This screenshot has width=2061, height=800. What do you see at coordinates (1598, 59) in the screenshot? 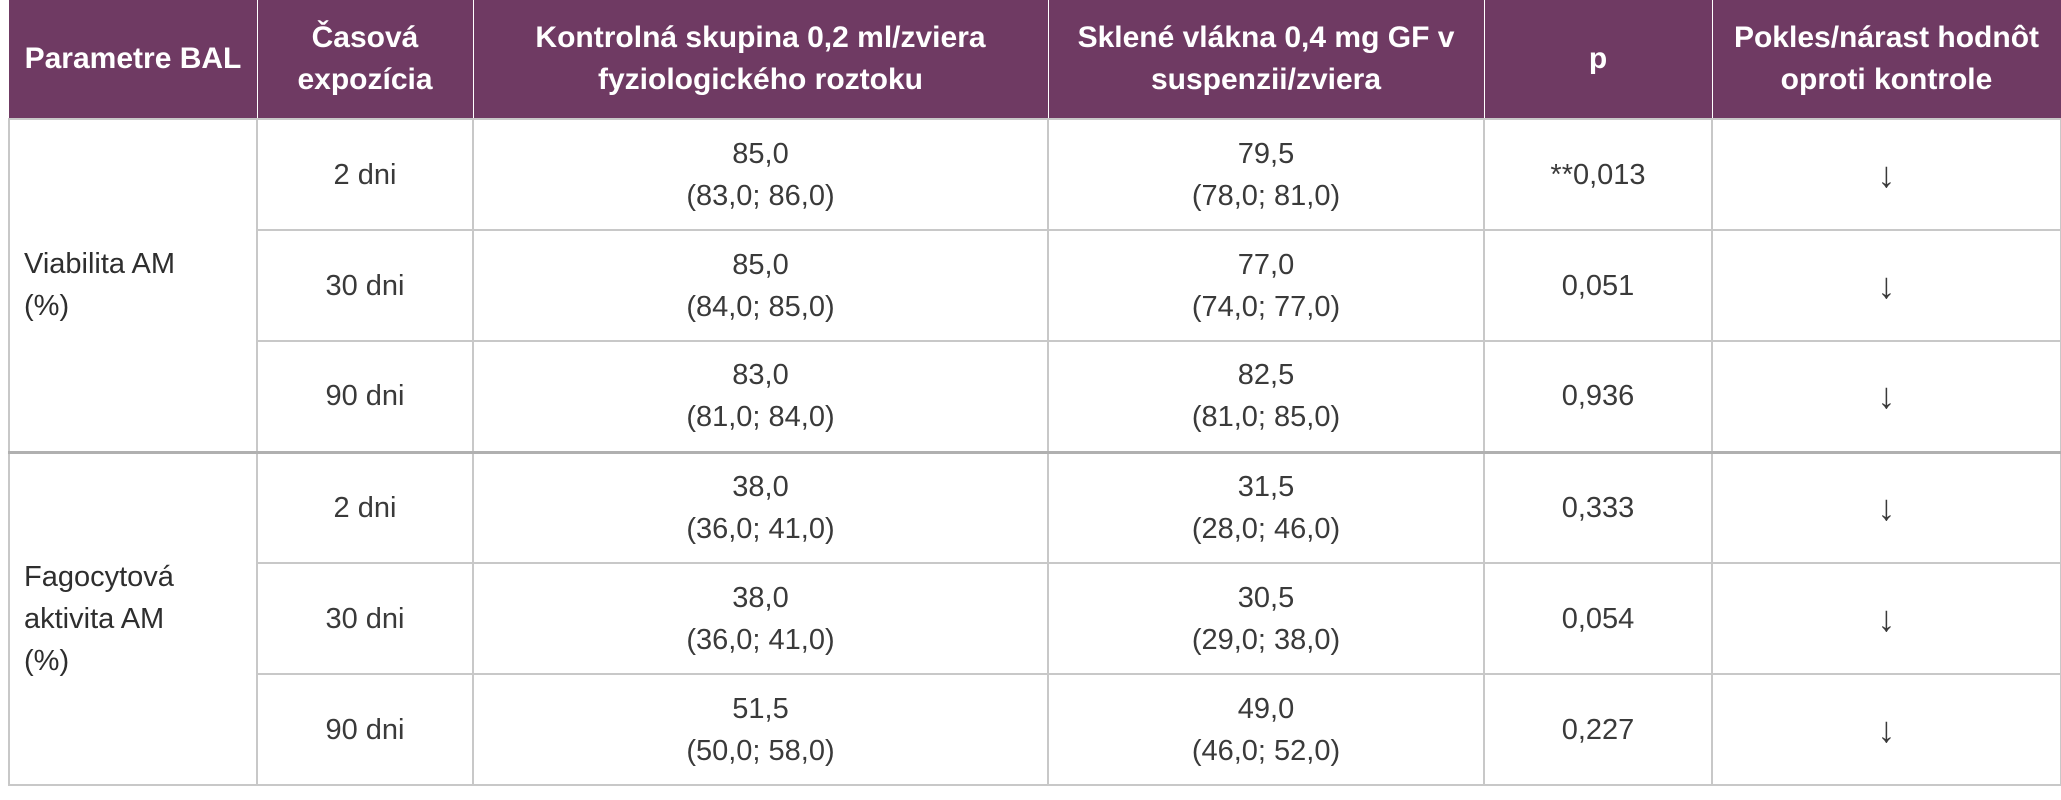
I see `header-p-value: p` at bounding box center [1598, 59].